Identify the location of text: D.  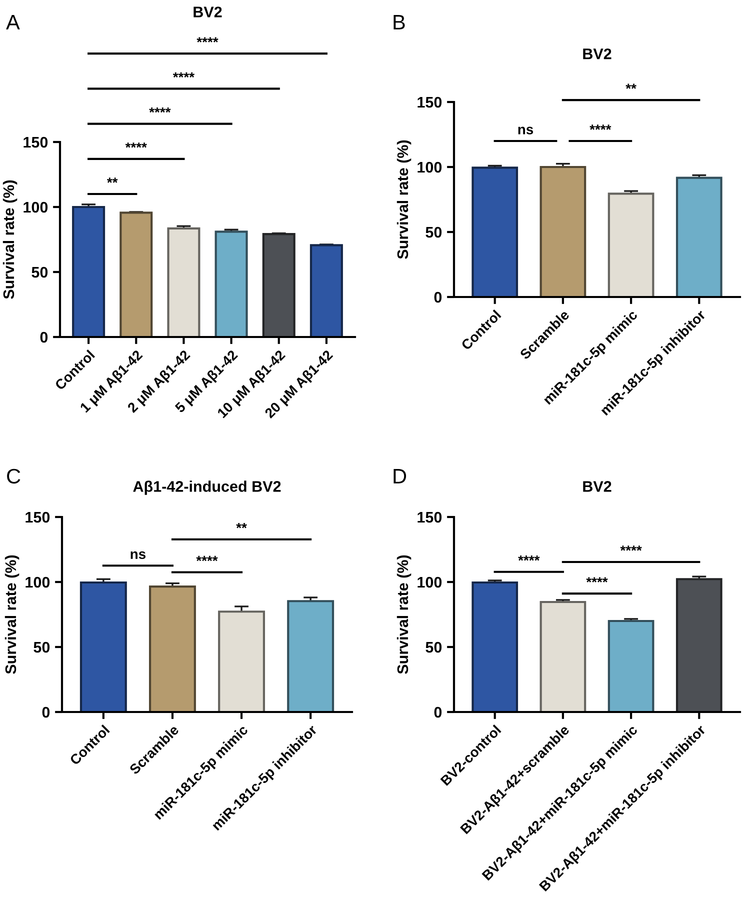
(400, 476).